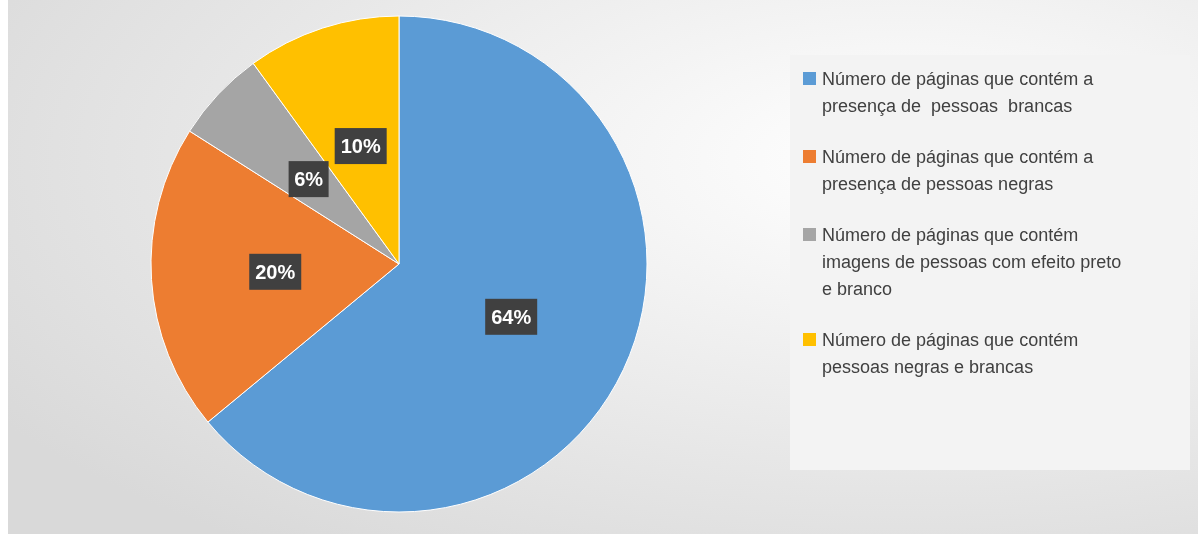  What do you see at coordinates (309, 179) in the screenshot?
I see `data-label: 6%` at bounding box center [309, 179].